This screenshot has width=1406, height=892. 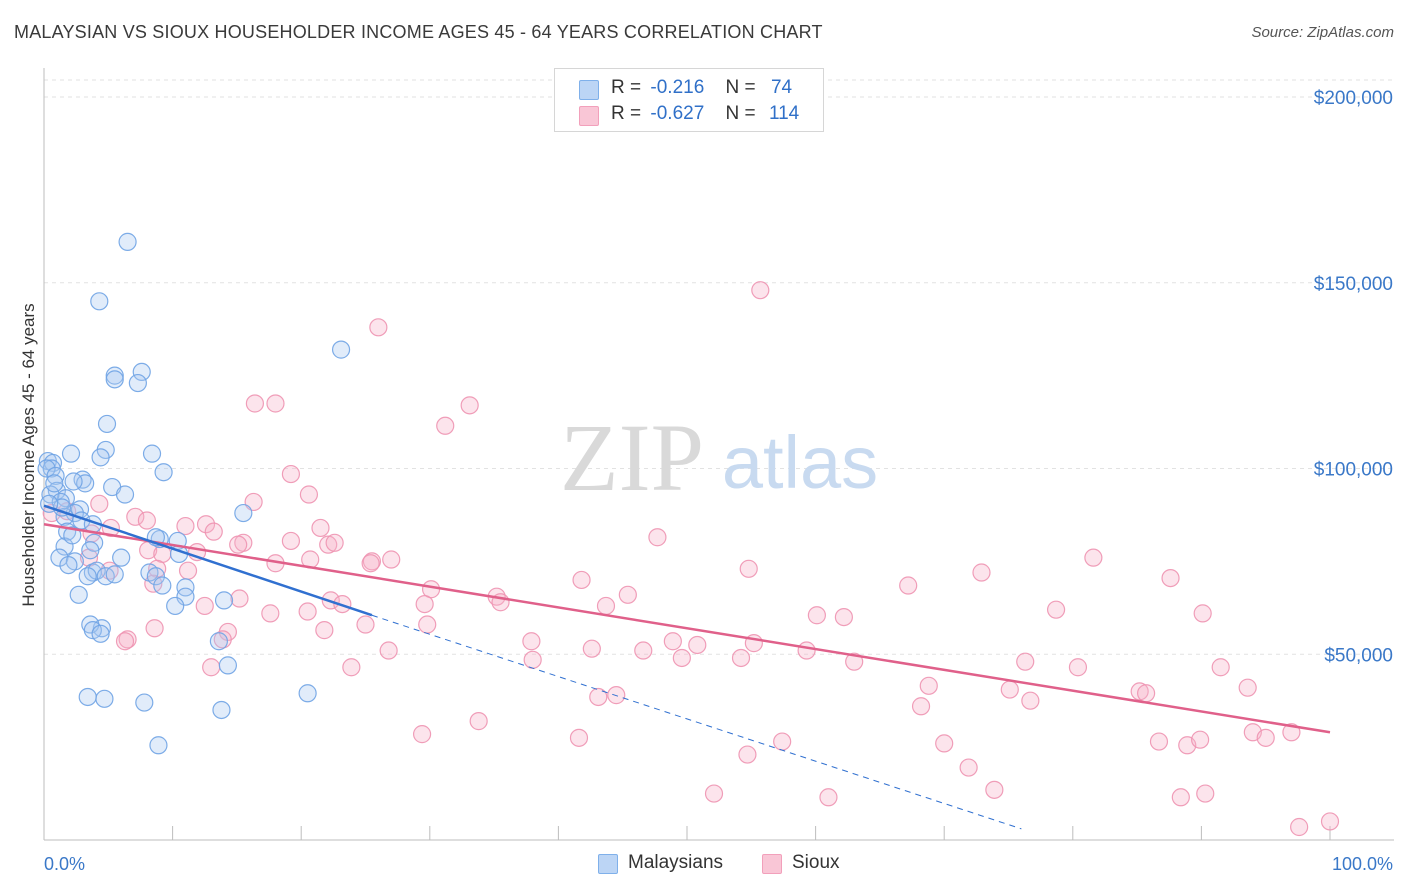 I want to click on malaysians-r-value: -0.216, so click(x=677, y=87).